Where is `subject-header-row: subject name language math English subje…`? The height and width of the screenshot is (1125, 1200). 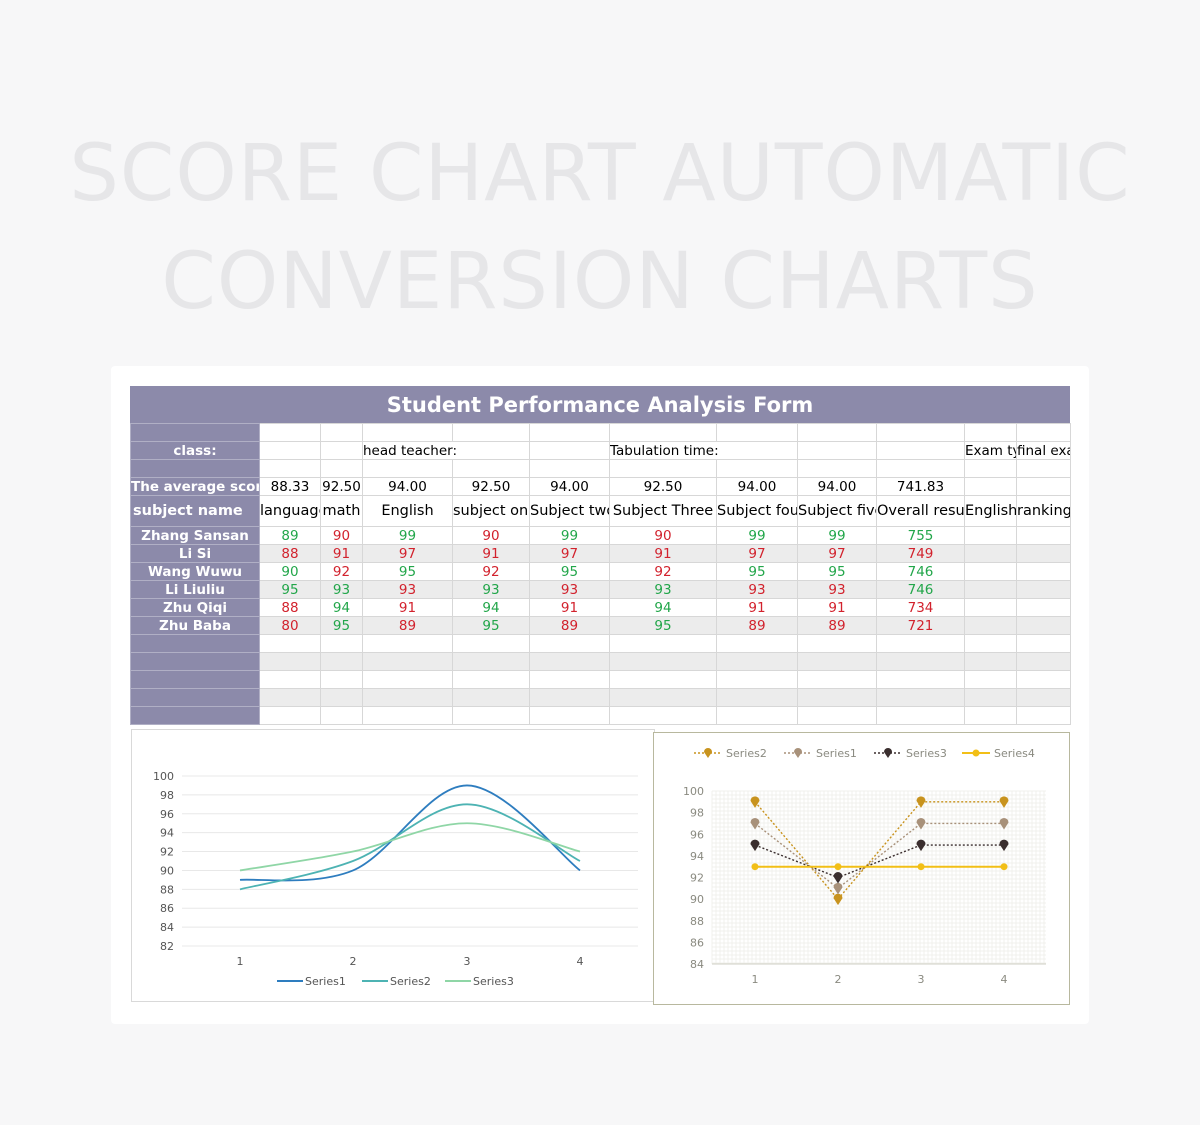 subject-header-row: subject name language math English subje… is located at coordinates (600, 511).